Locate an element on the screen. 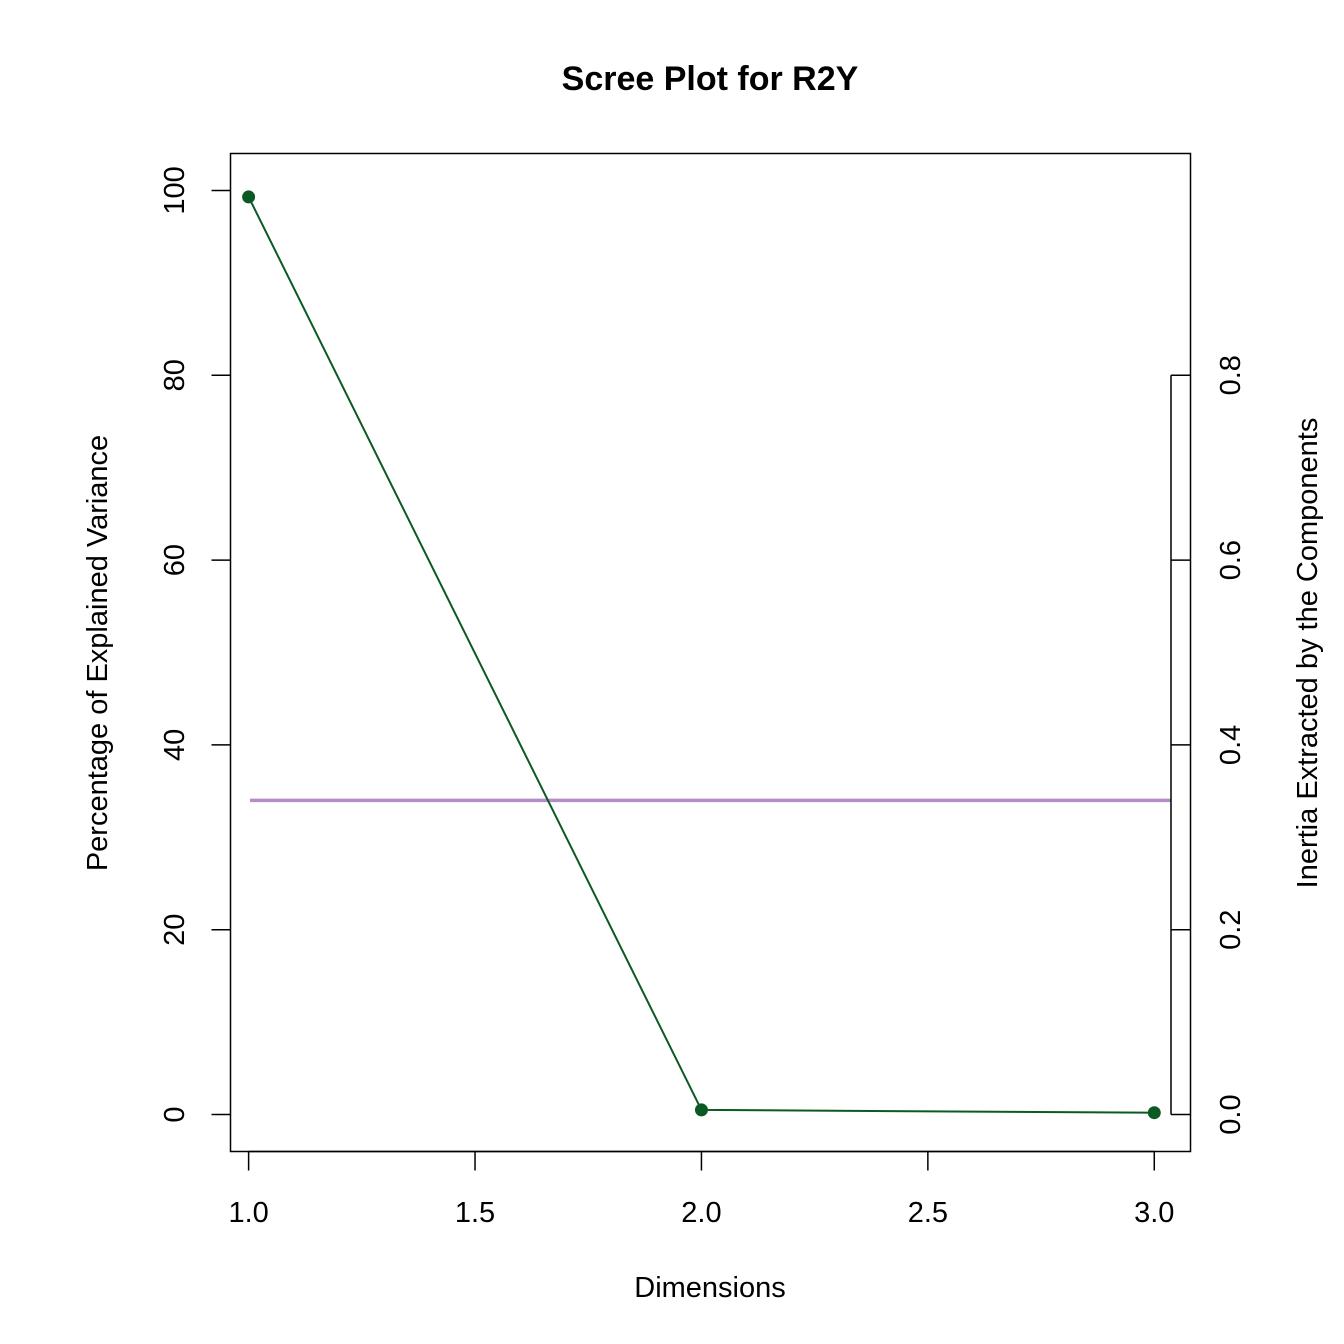  y-tick-label: 0 is located at coordinates (175, 1114).